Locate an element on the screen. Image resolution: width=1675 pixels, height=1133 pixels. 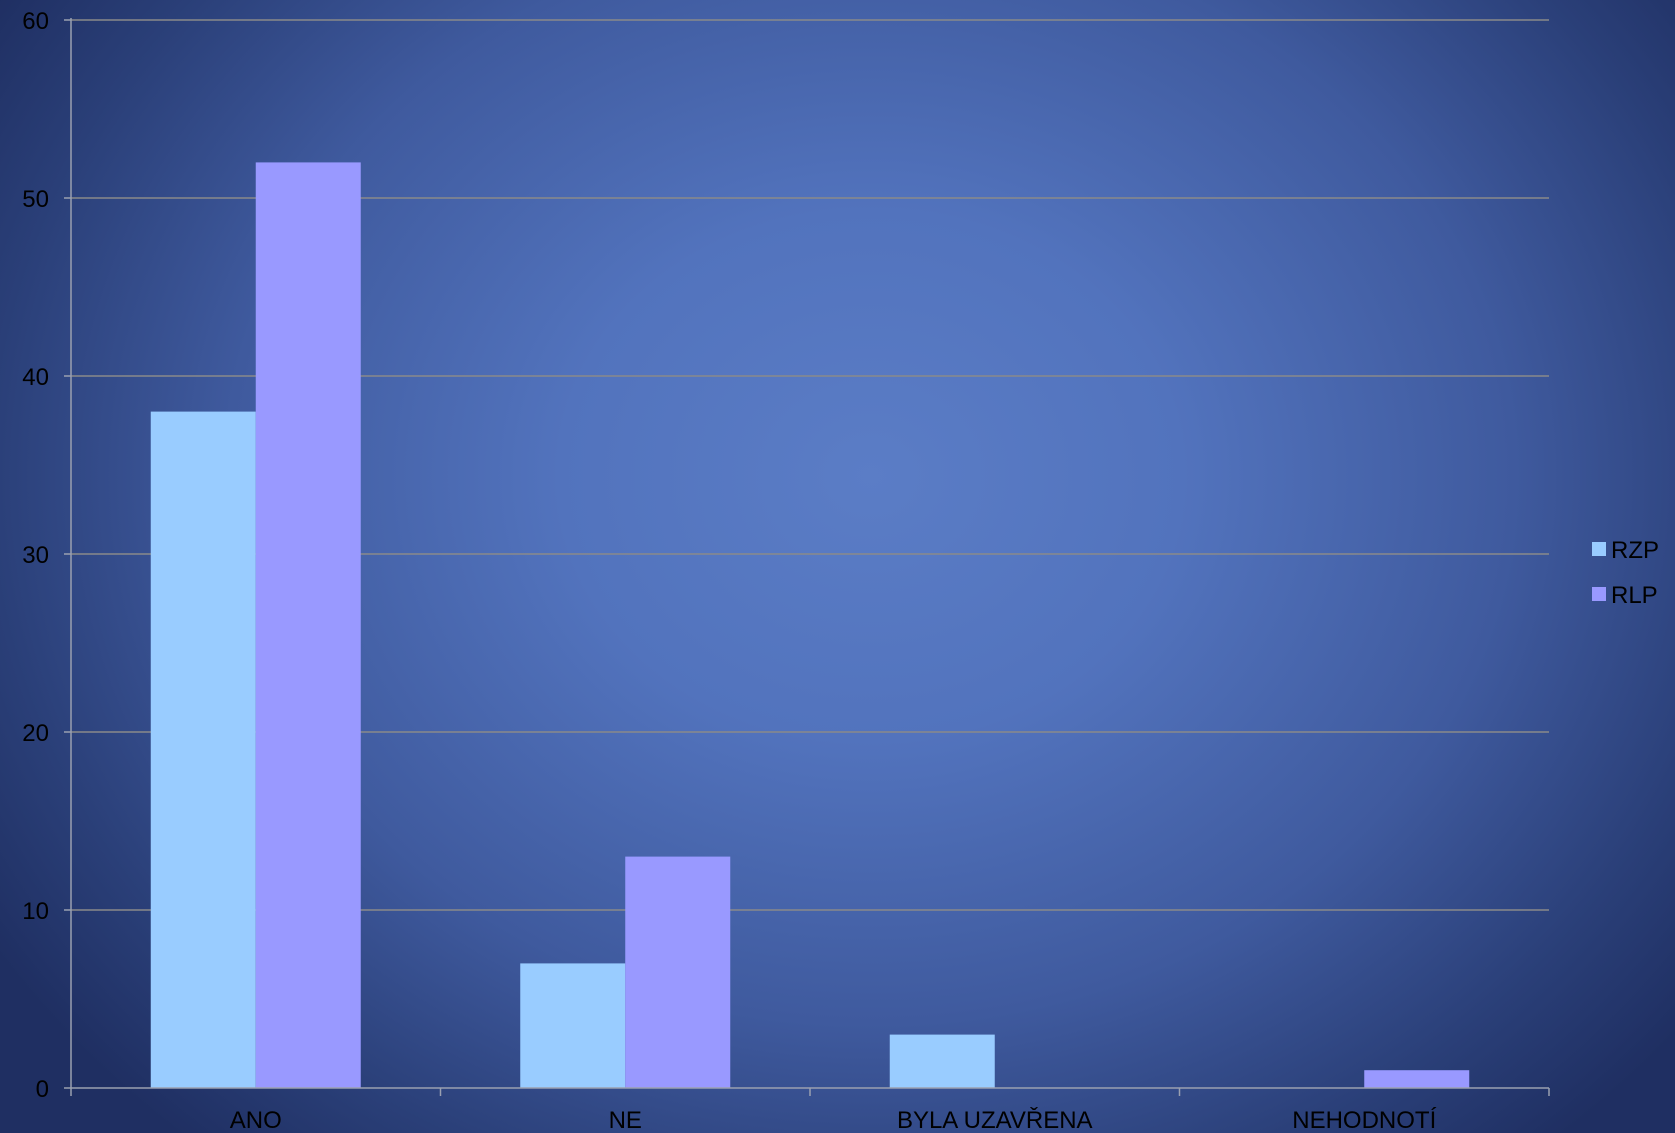
x-tick-label: NEHODNOTÍ is located at coordinates (1364, 1120).